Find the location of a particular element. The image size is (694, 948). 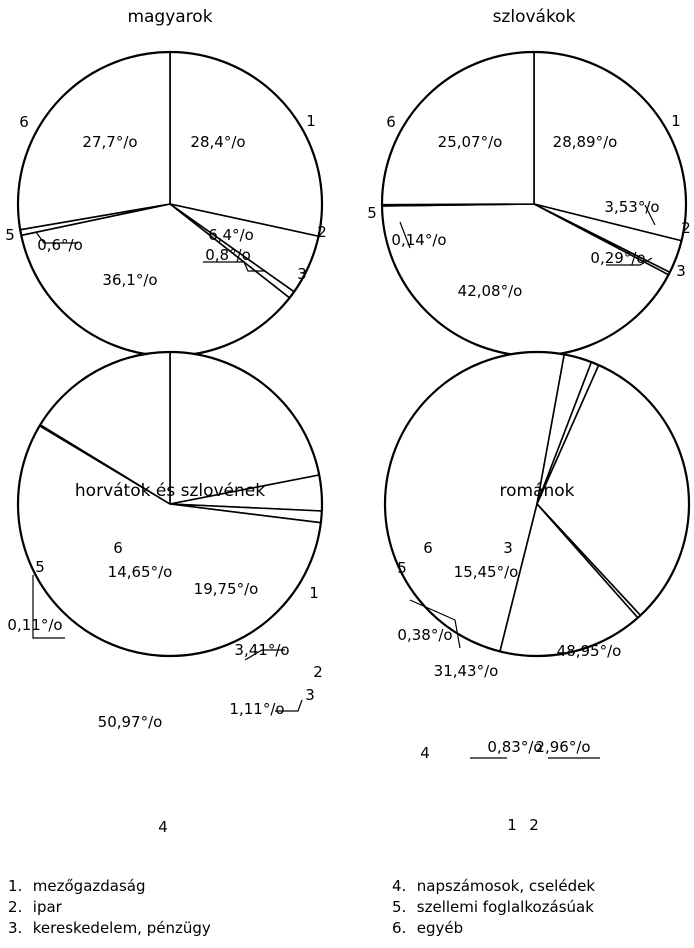

value-label-6: 25,07°/o is located at coordinates (470, 142).